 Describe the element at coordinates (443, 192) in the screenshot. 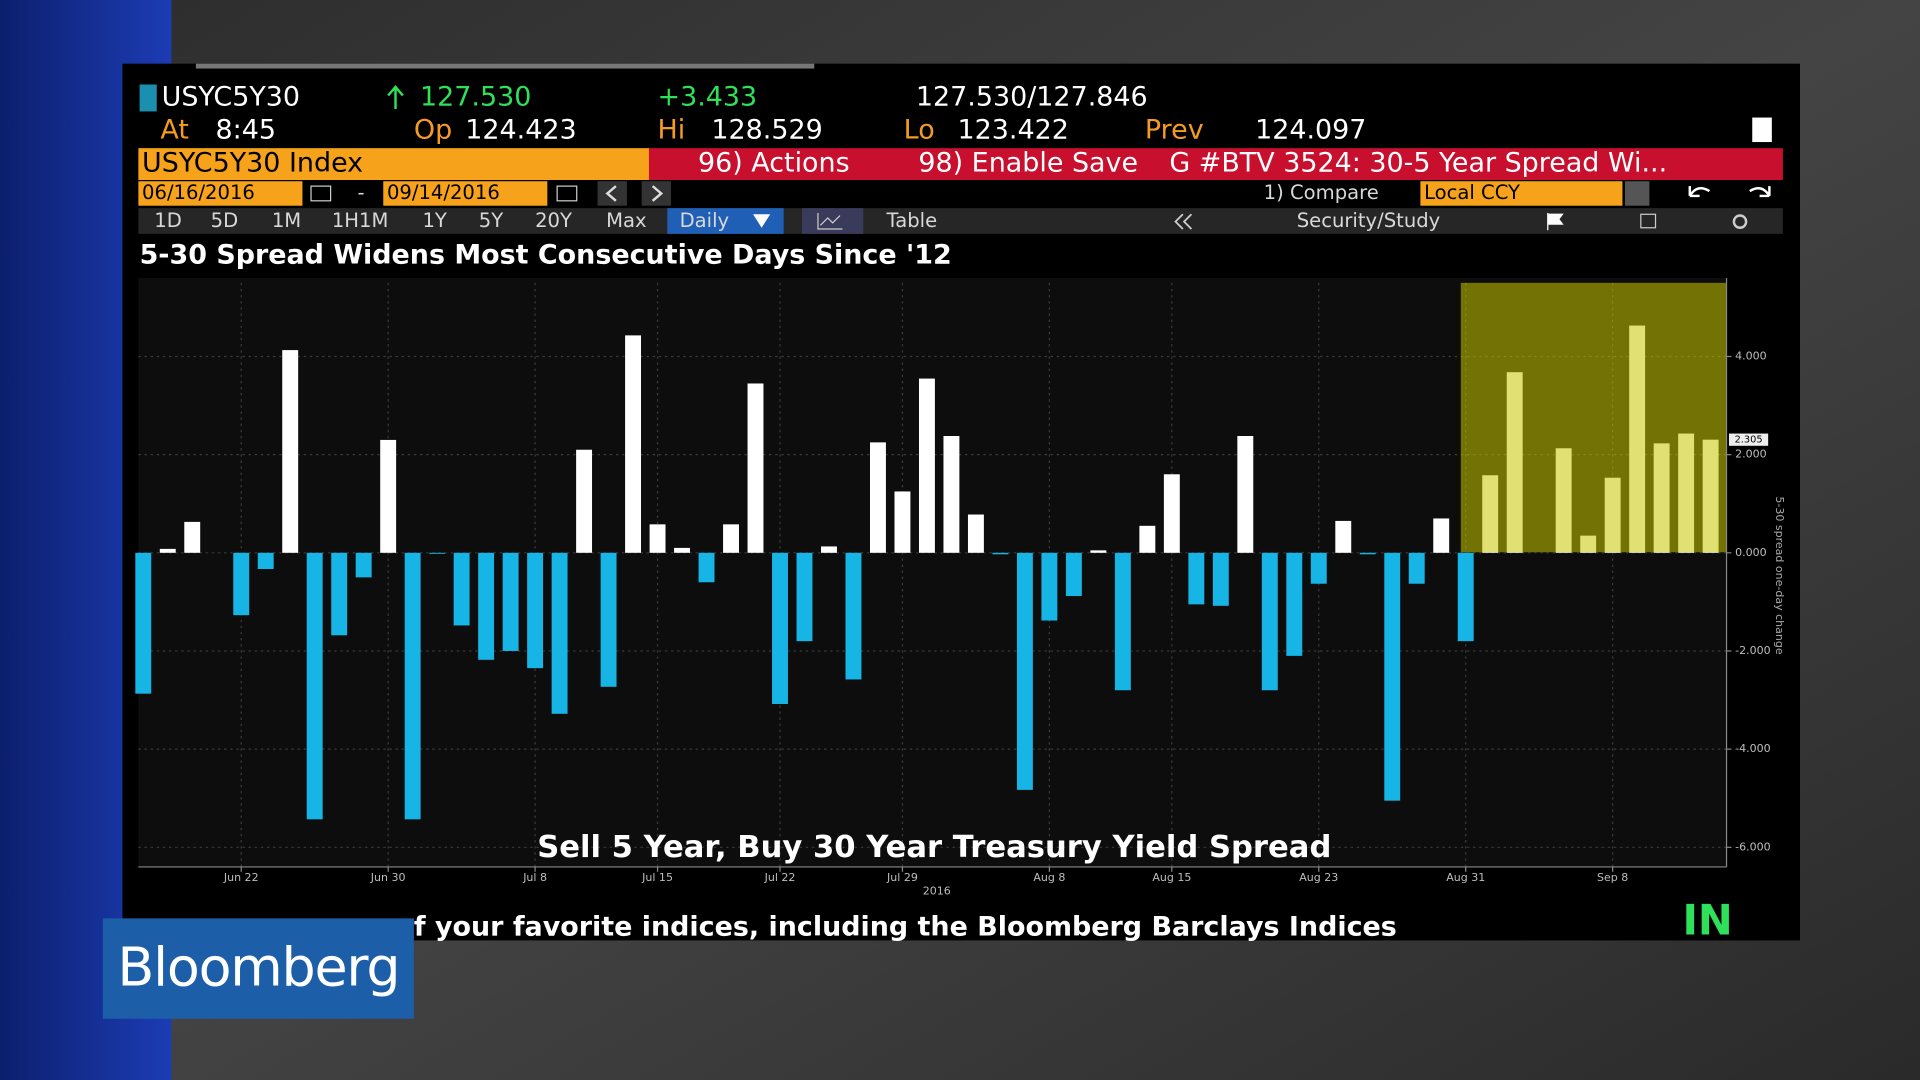

I see `end-date: 09/14/2016` at that location.